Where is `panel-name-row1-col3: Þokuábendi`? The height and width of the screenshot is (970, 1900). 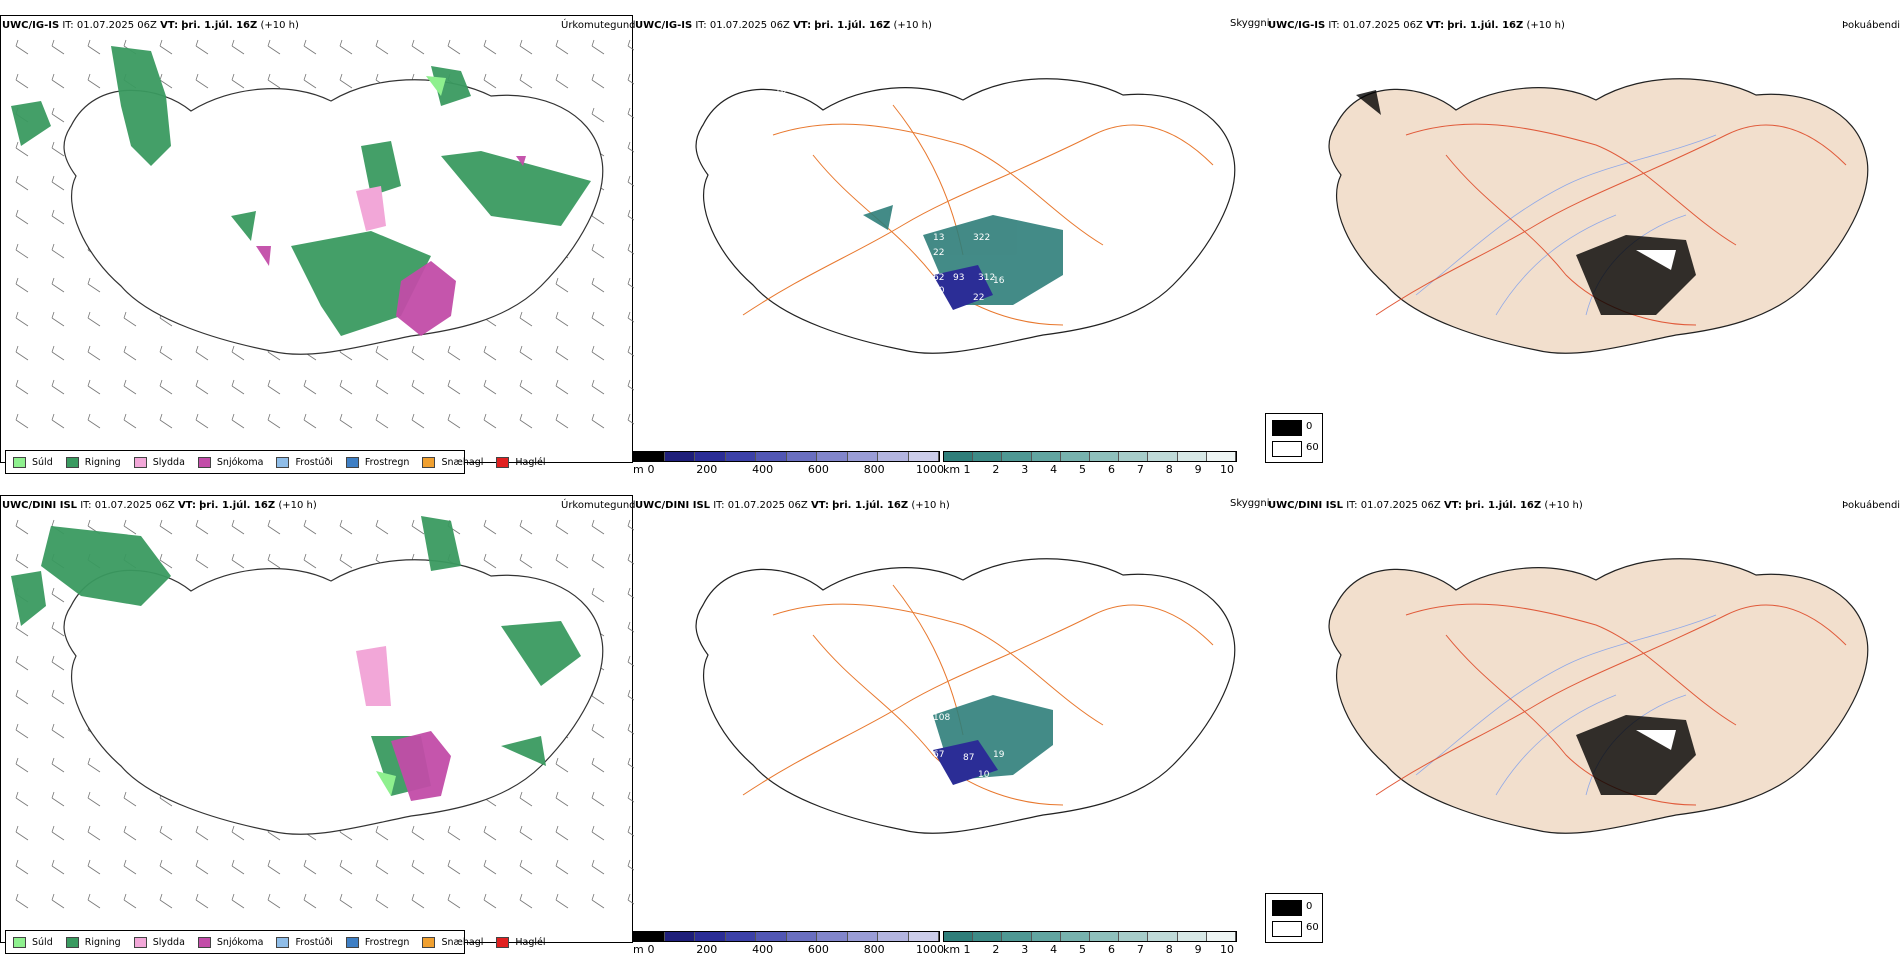
panel-name-row1-col3: Þokuábendi is located at coordinates (1871, 25).